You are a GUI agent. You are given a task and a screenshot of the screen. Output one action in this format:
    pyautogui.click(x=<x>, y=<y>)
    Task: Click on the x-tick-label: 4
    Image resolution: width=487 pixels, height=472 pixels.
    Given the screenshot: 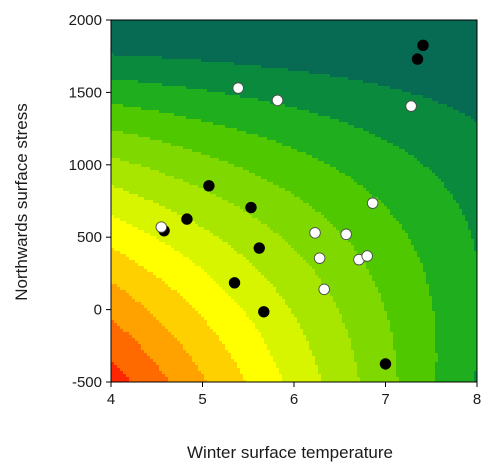 What is the action you would take?
    pyautogui.click(x=111, y=399)
    